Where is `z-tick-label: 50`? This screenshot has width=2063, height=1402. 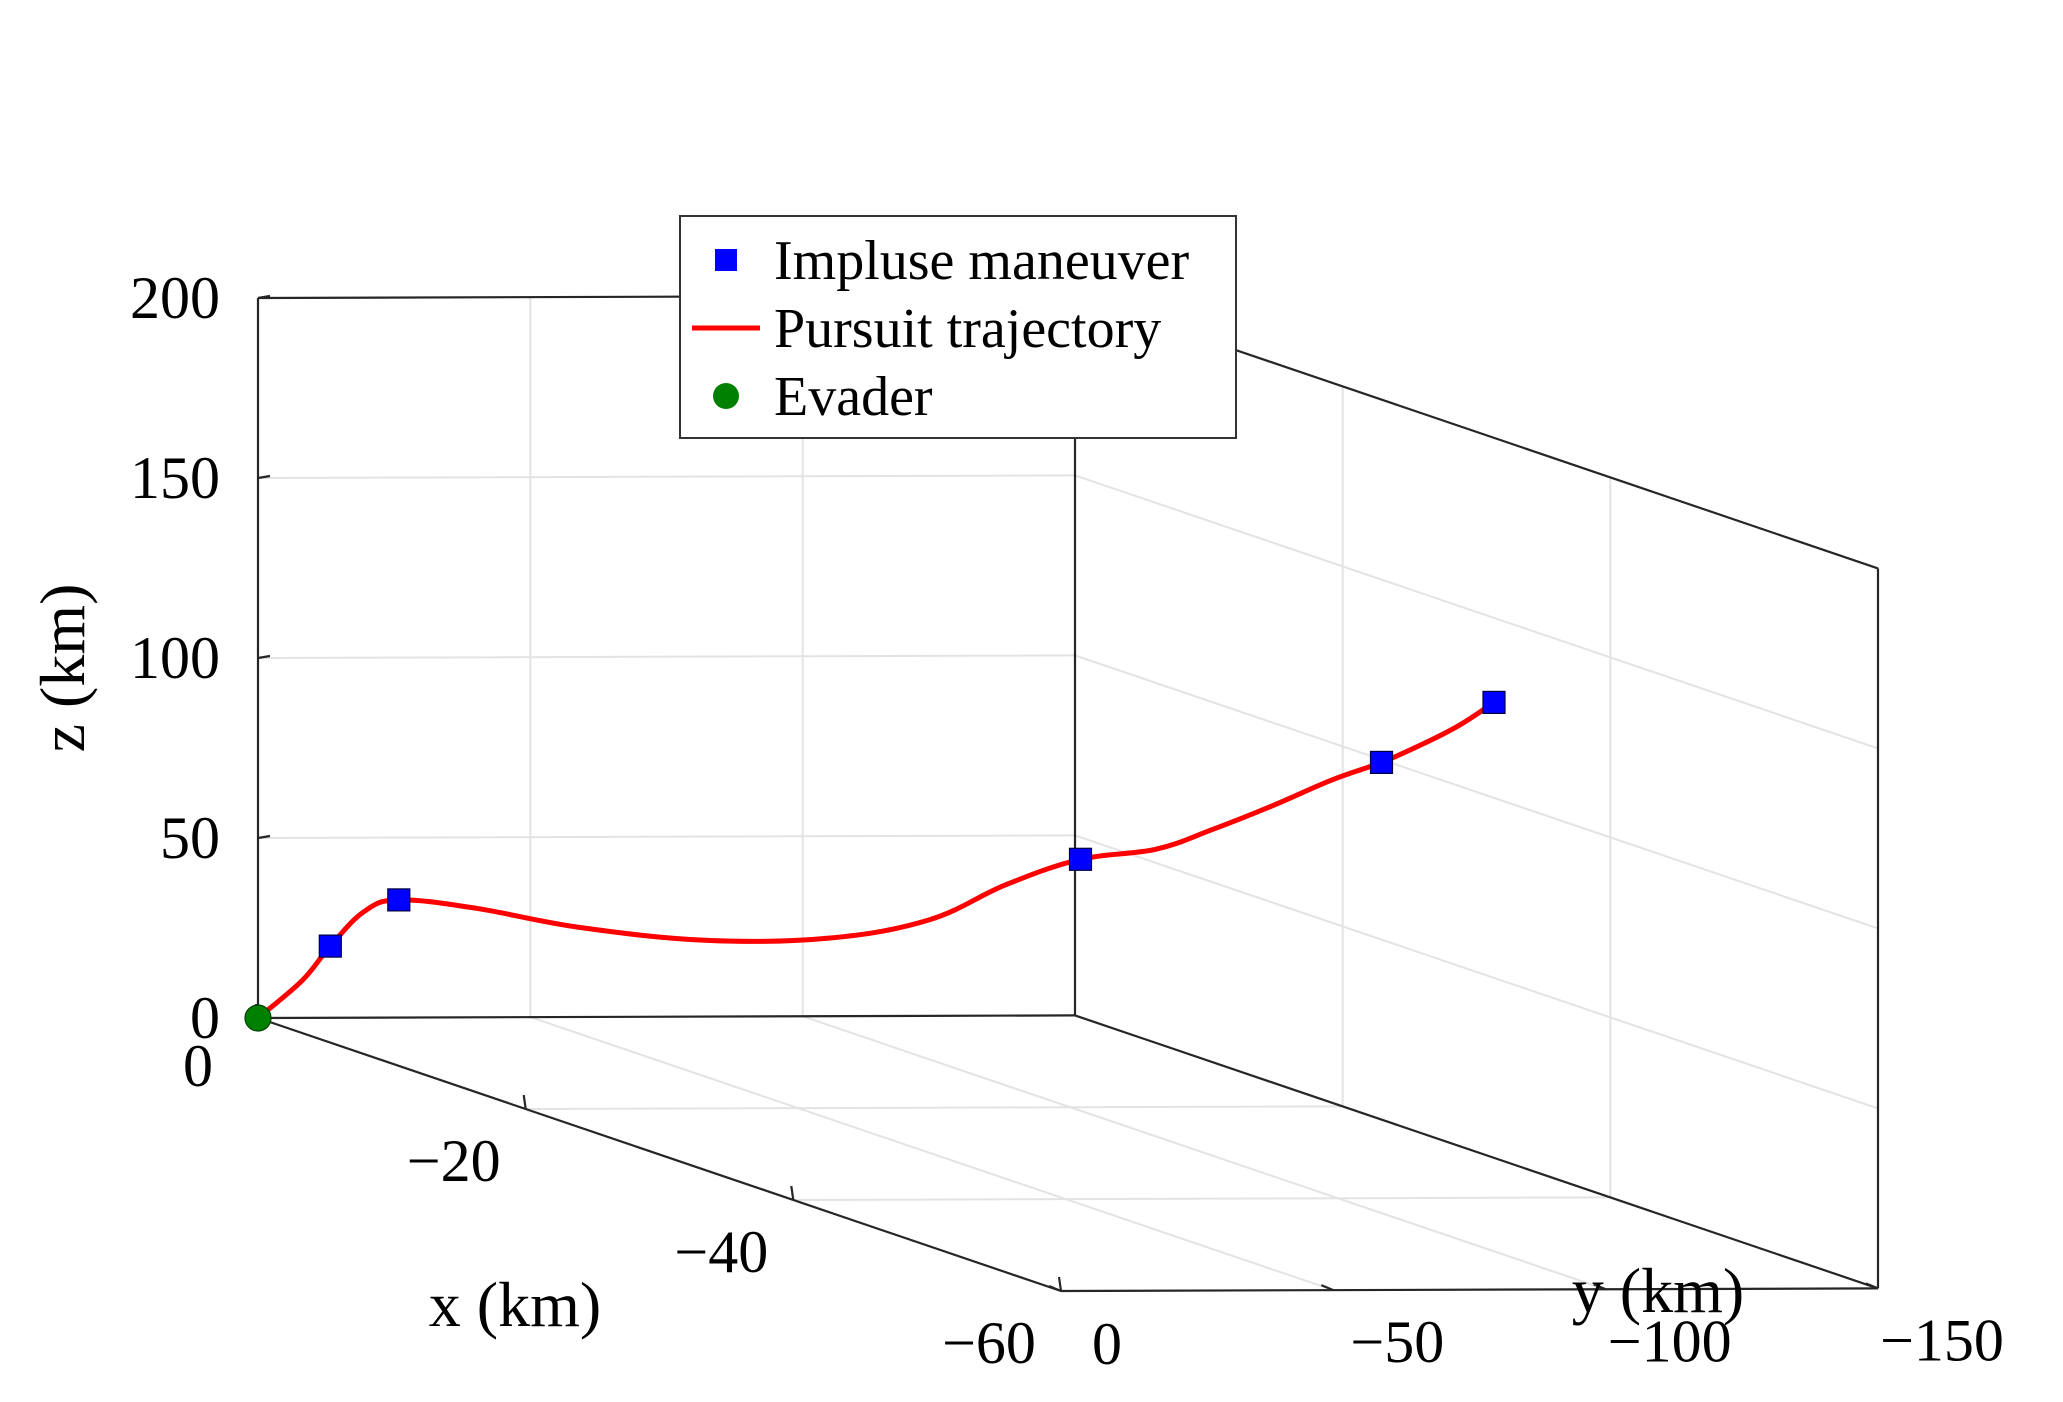 z-tick-label: 50 is located at coordinates (190, 838).